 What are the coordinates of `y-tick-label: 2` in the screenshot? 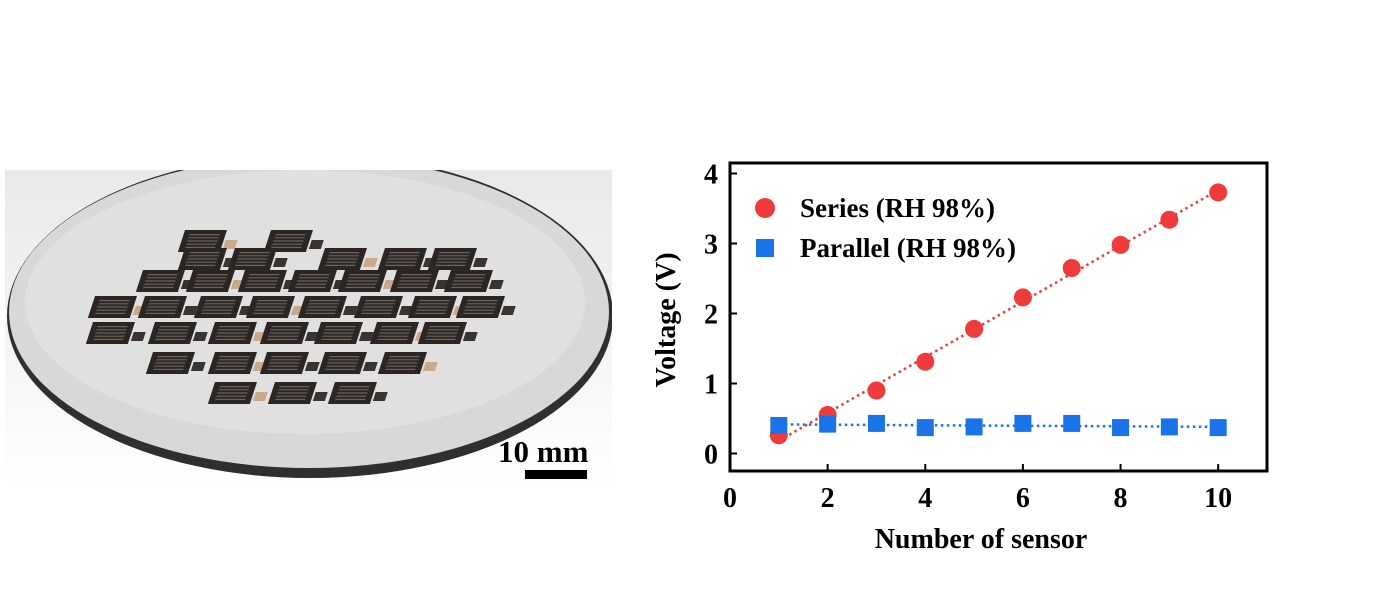 It's located at (711, 315).